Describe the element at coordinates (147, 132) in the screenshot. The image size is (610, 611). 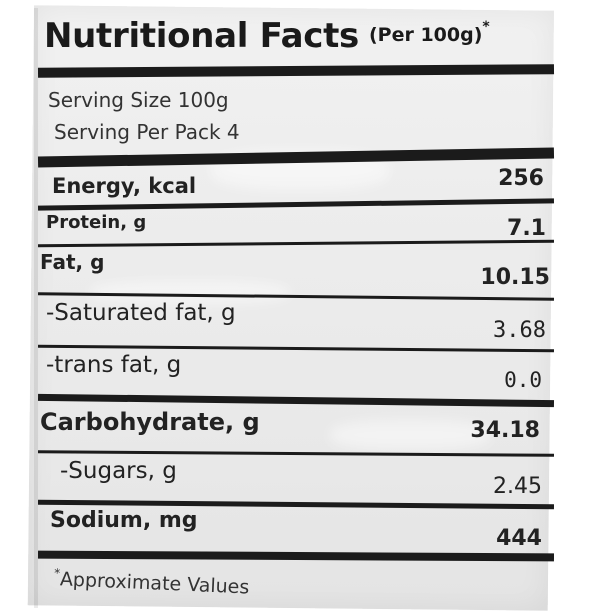
I see `servings-per-pack: Serving Per Pack 4` at that location.